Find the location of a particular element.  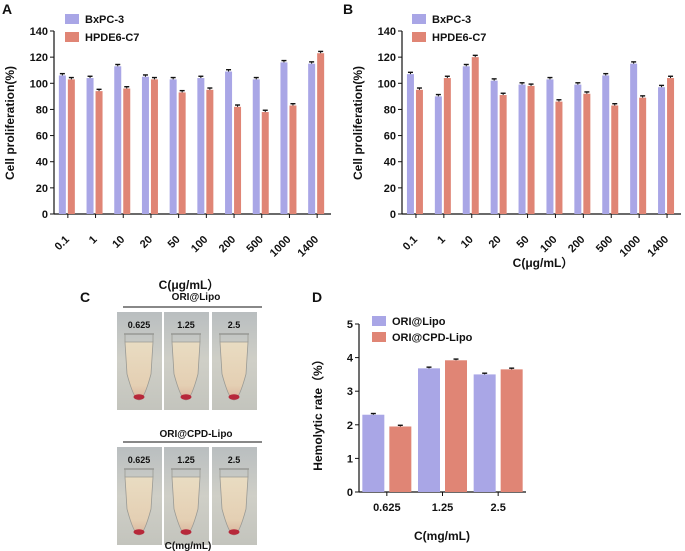

x-axis-label: C(mg/mL) is located at coordinates (442, 536).